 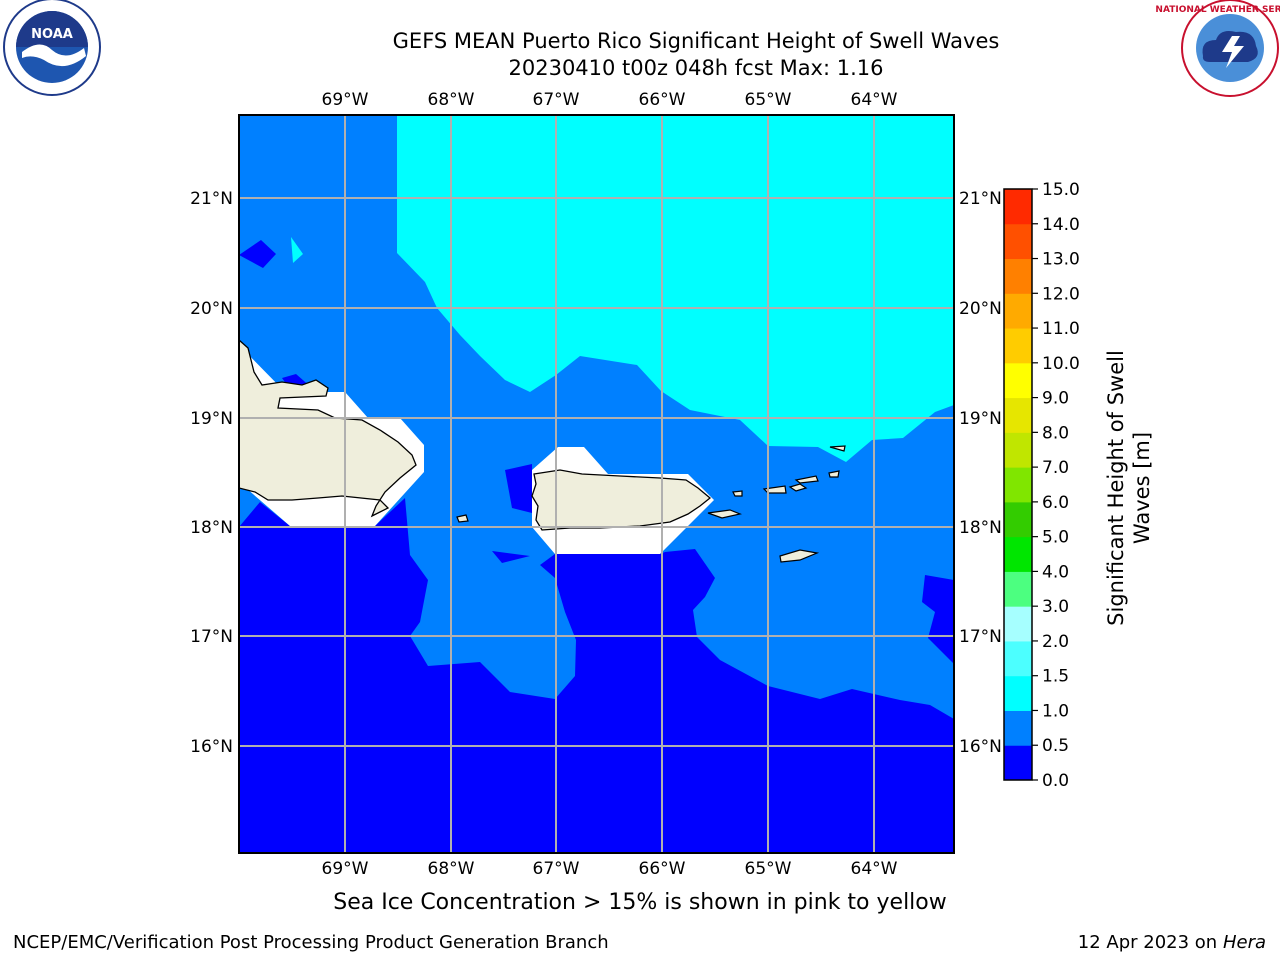 What do you see at coordinates (1061, 190) in the screenshot?
I see `colorbar-tick-label: 15.0` at bounding box center [1061, 190].